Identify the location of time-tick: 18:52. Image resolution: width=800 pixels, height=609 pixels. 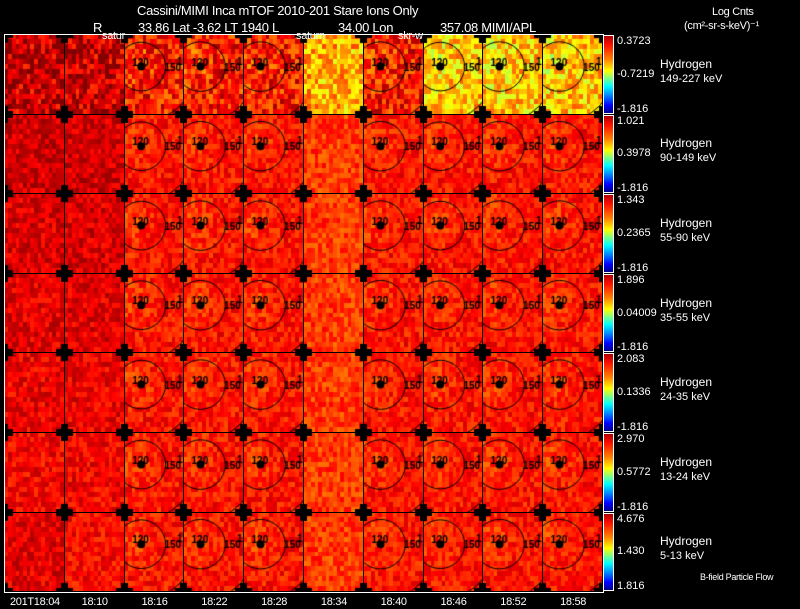
(513, 602).